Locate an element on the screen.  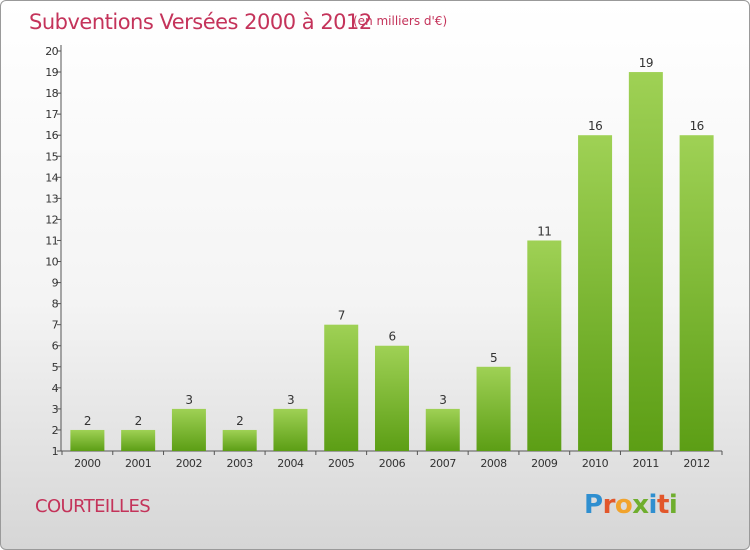
y-tick-label: 3 is located at coordinates (55, 409).